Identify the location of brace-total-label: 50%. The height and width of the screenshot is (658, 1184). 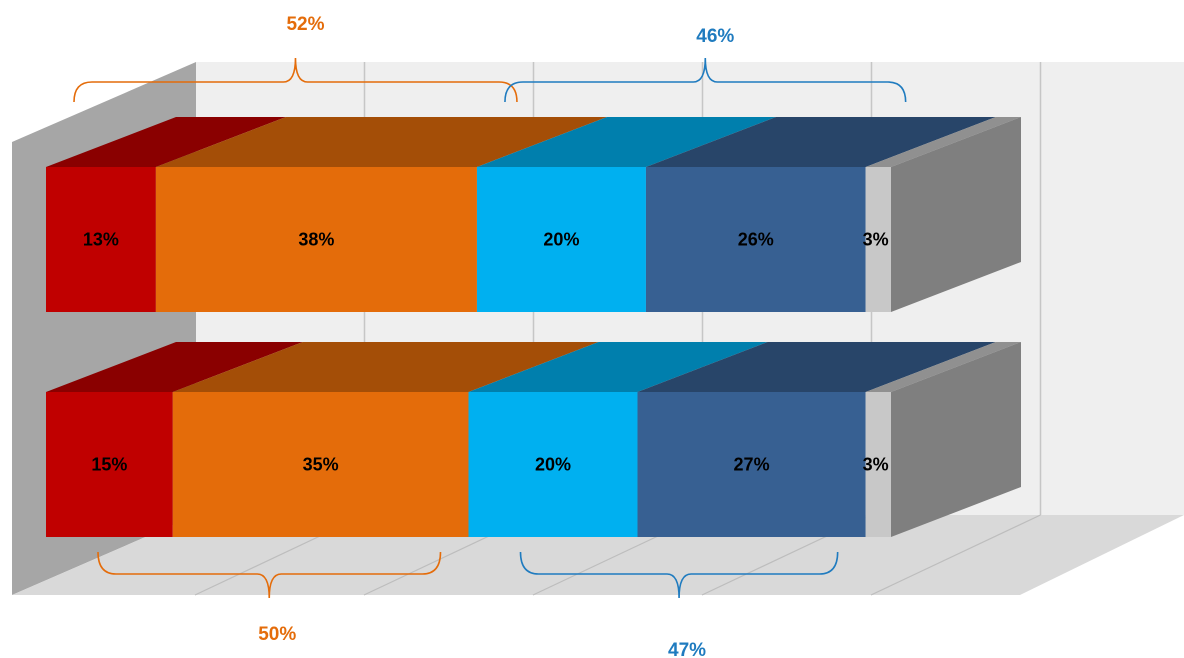
(277, 634).